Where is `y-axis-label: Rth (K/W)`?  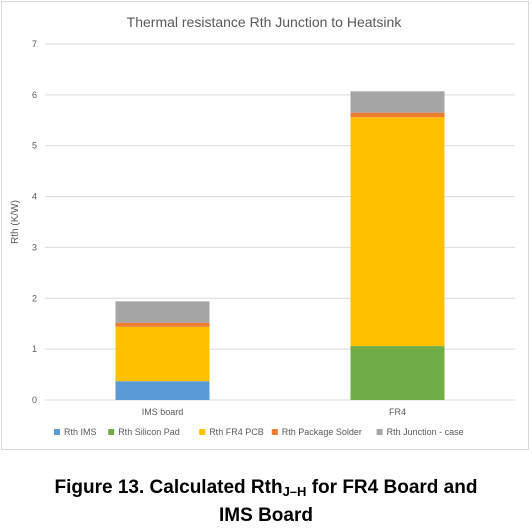
y-axis-label: Rth (K/W) is located at coordinates (15, 222).